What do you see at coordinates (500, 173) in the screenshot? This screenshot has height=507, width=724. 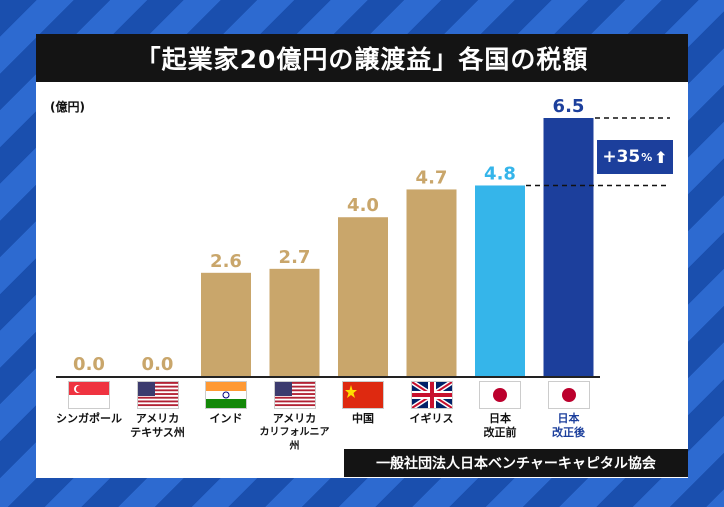 I see `value-label: 4.8` at bounding box center [500, 173].